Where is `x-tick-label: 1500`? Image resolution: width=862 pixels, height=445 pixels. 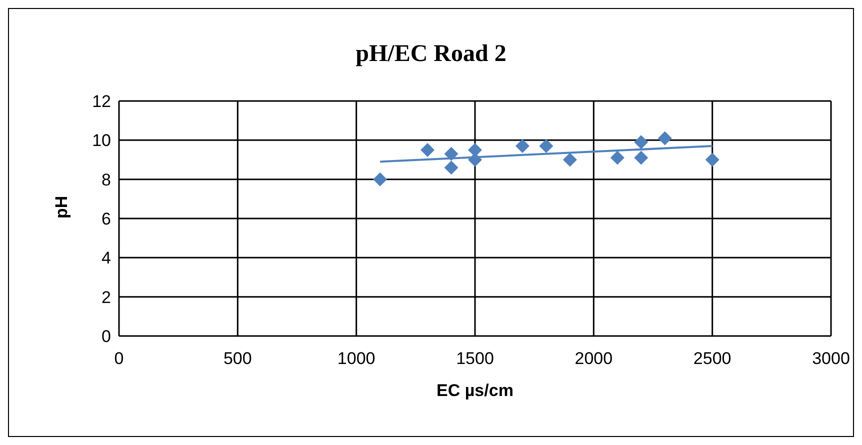
x-tick-label: 1500 is located at coordinates (475, 358).